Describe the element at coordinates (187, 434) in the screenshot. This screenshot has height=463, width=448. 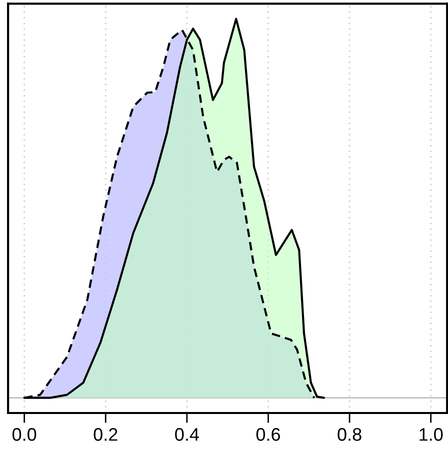
I see `x-tick-label: 0.4` at that location.